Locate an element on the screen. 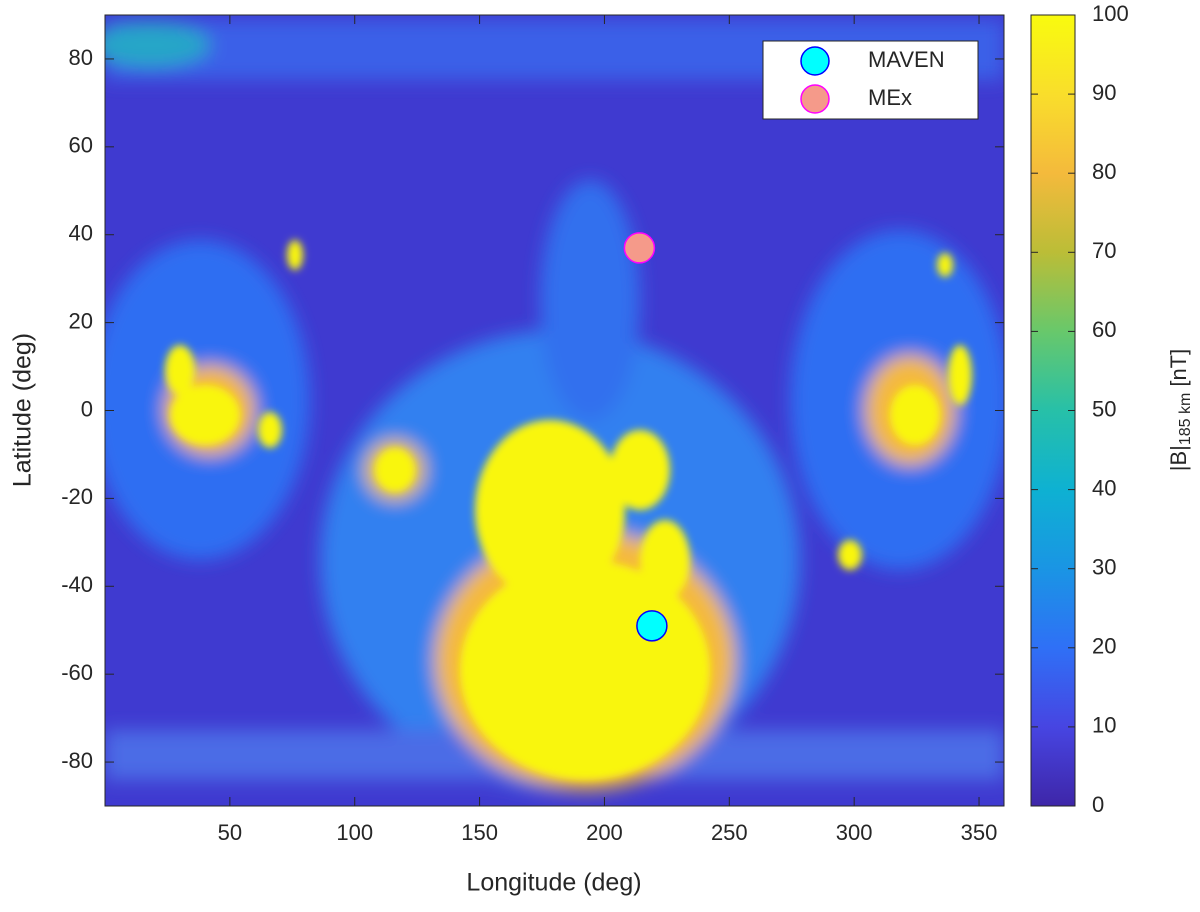 The width and height of the screenshot is (1200, 912). colorbar-tick-label: 100 is located at coordinates (1110, 13).